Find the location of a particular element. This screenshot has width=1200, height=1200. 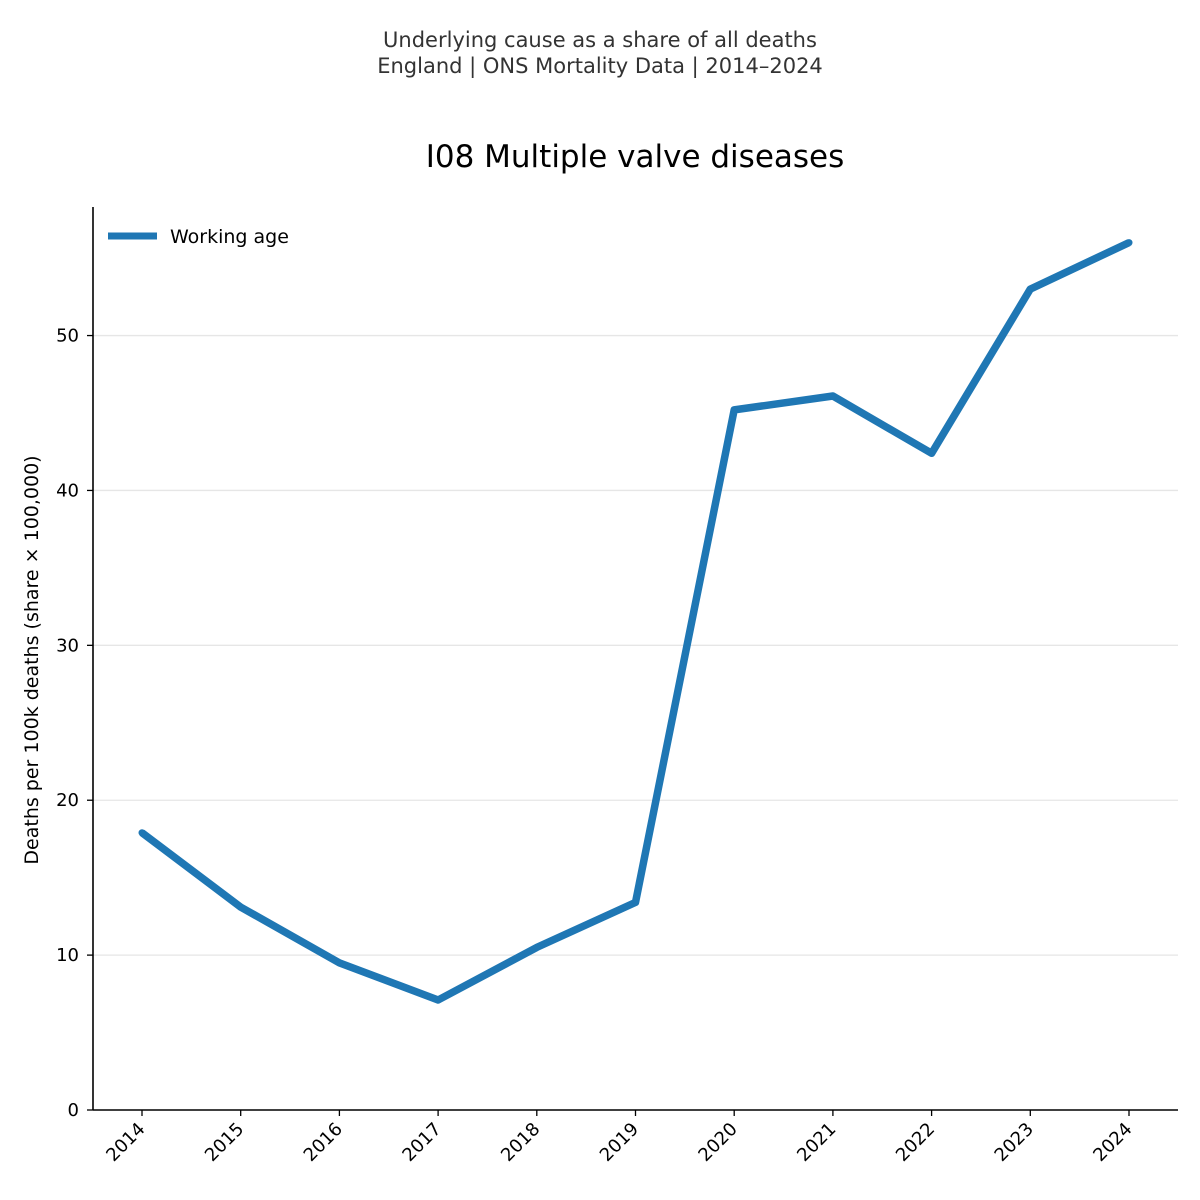

y-tick-label: 10 is located at coordinates (67, 955).